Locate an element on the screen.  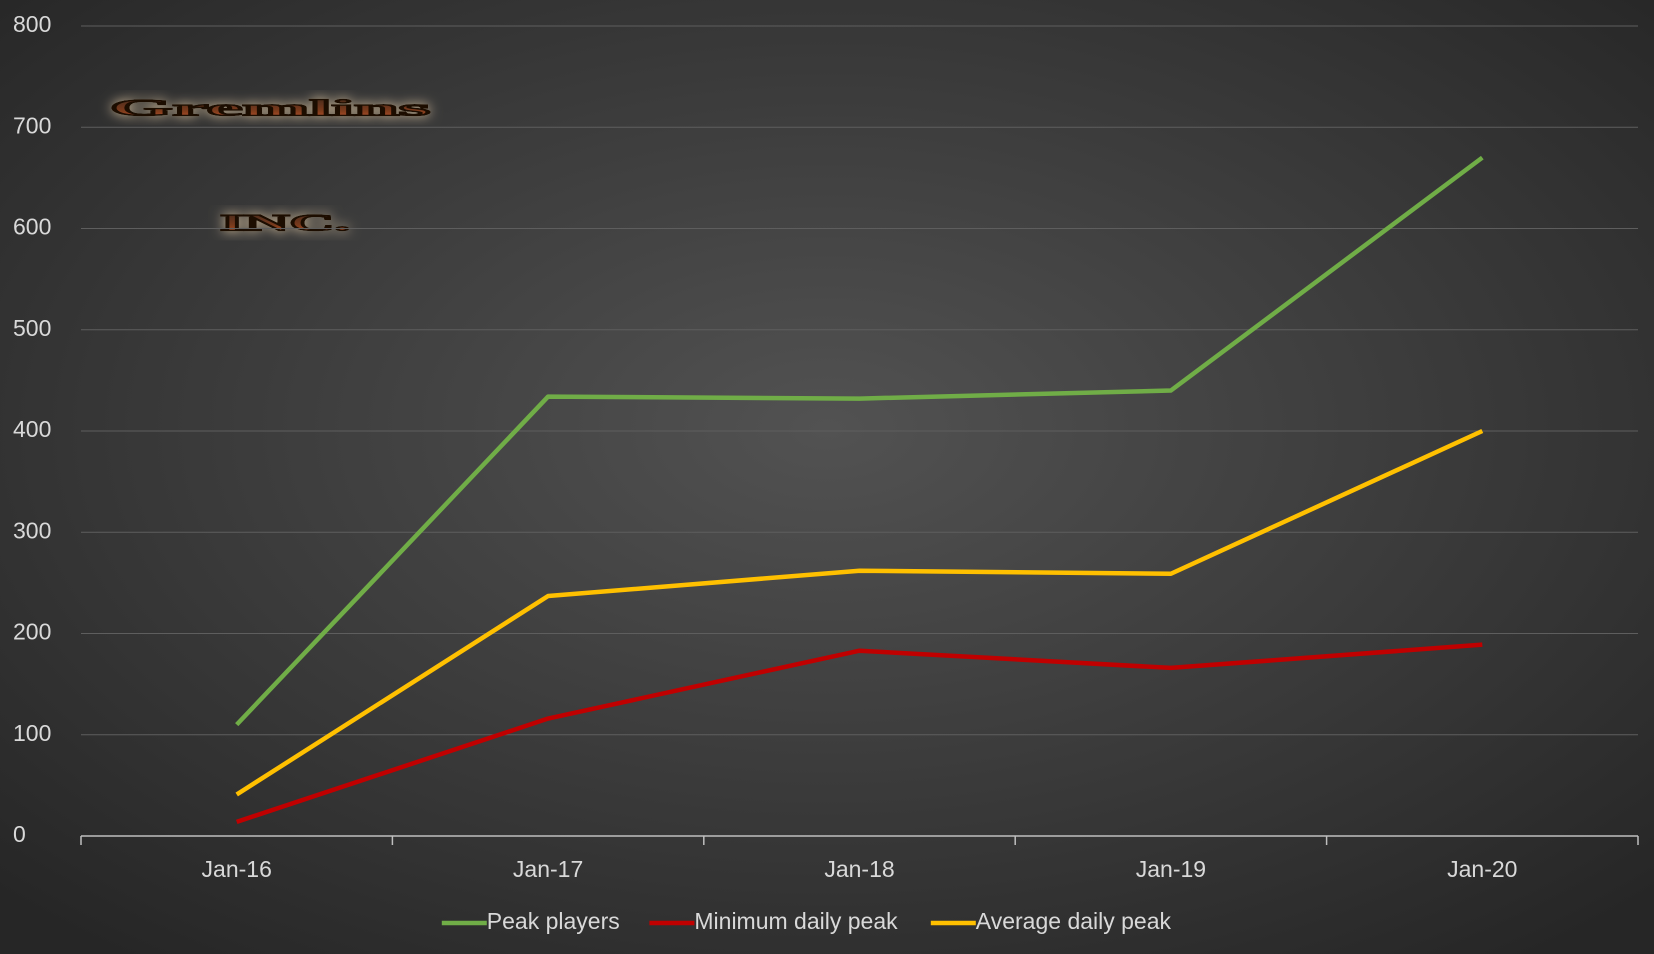
y-tick-label: 400 is located at coordinates (32, 429).